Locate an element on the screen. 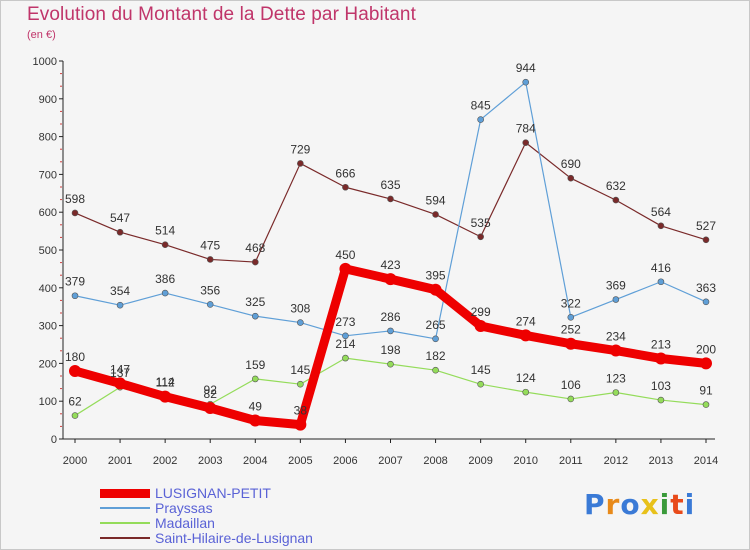 The height and width of the screenshot is (550, 750). legend-swatch is located at coordinates (125, 538).